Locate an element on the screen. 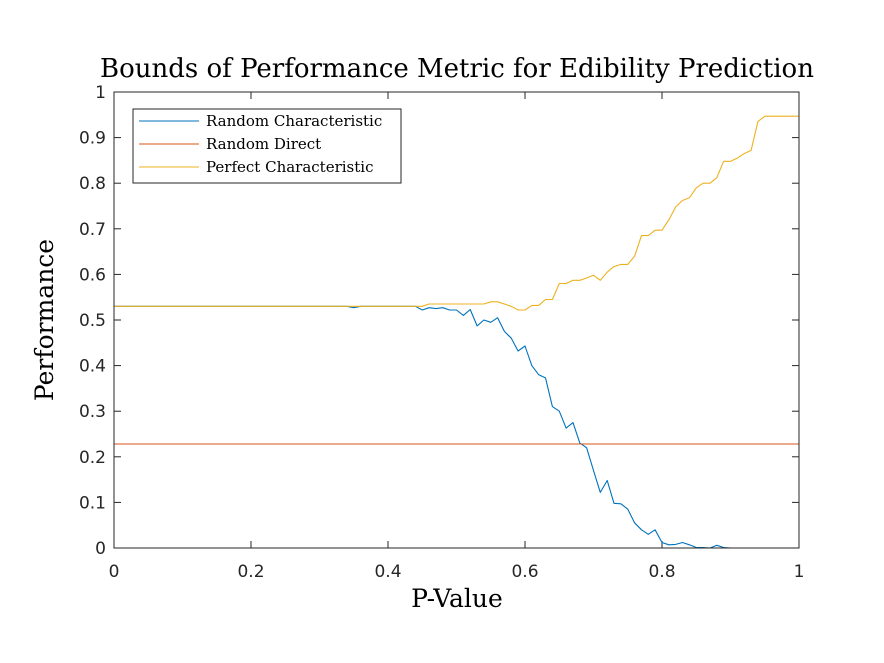 The width and height of the screenshot is (884, 663). y-axis-label: Performance is located at coordinates (44, 320).